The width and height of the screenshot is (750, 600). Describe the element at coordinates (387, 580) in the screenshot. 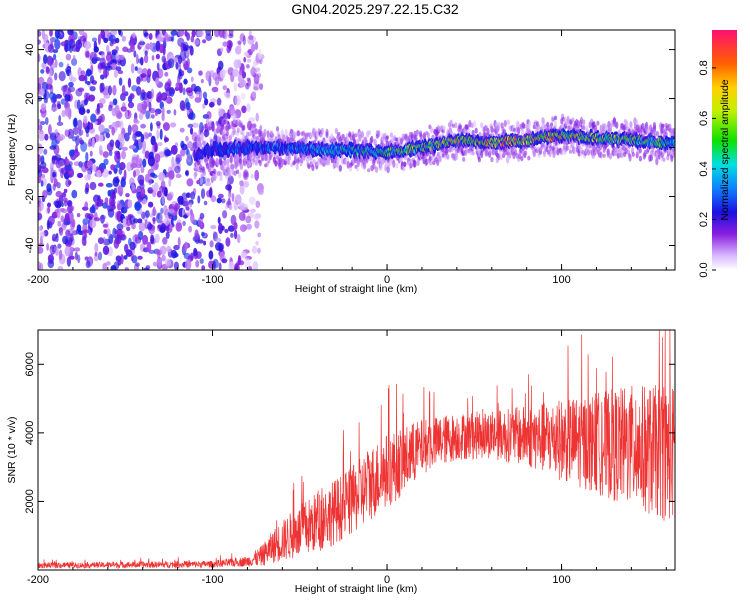

I see `x-tick-label: 0` at that location.